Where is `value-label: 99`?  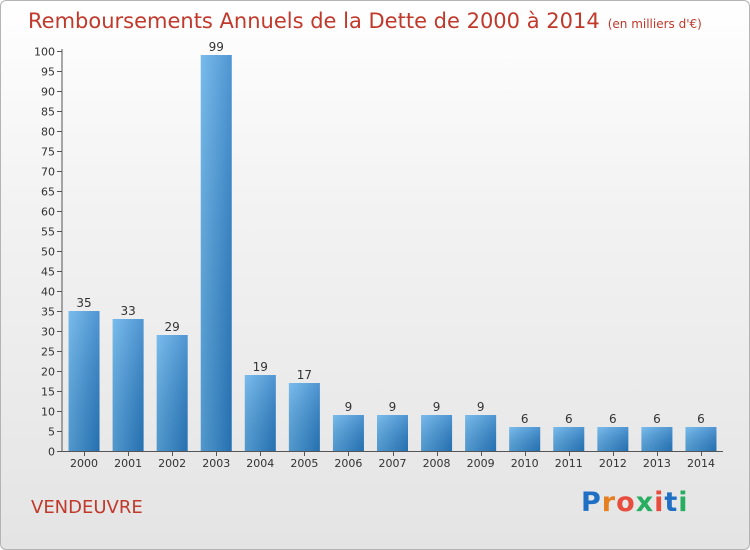 value-label: 99 is located at coordinates (216, 47).